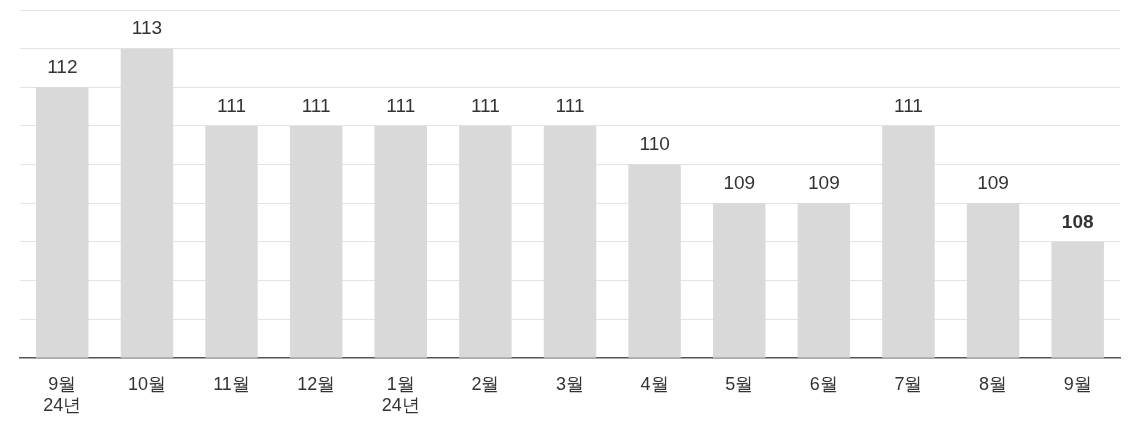 The image size is (1140, 433). I want to click on x-tick-label: 7월, so click(908, 383).